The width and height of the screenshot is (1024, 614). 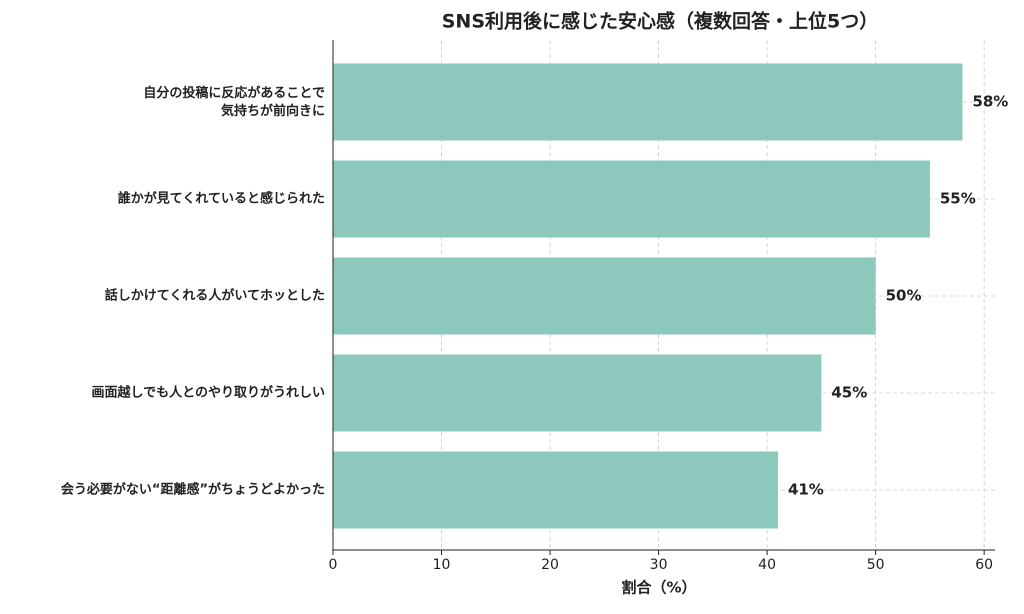 What do you see at coordinates (767, 565) in the screenshot?
I see `x-tick-label: 40` at bounding box center [767, 565].